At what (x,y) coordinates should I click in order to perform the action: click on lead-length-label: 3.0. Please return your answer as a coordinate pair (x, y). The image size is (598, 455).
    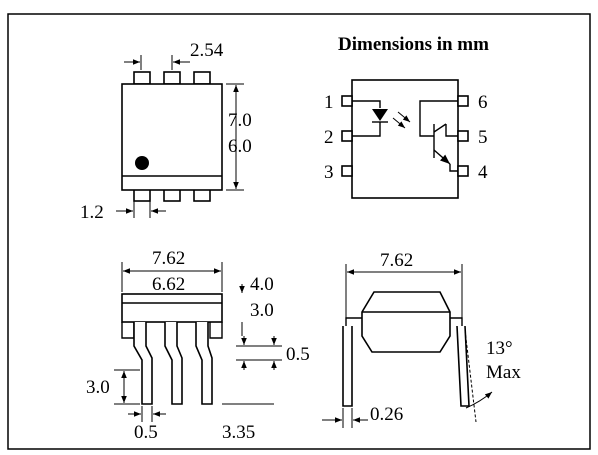
    Looking at the image, I should click on (98, 387).